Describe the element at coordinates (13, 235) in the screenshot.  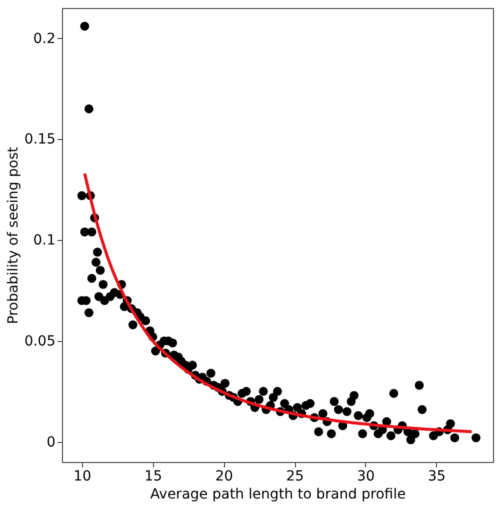
I see `y-axis-title: Probability of seeing post` at that location.